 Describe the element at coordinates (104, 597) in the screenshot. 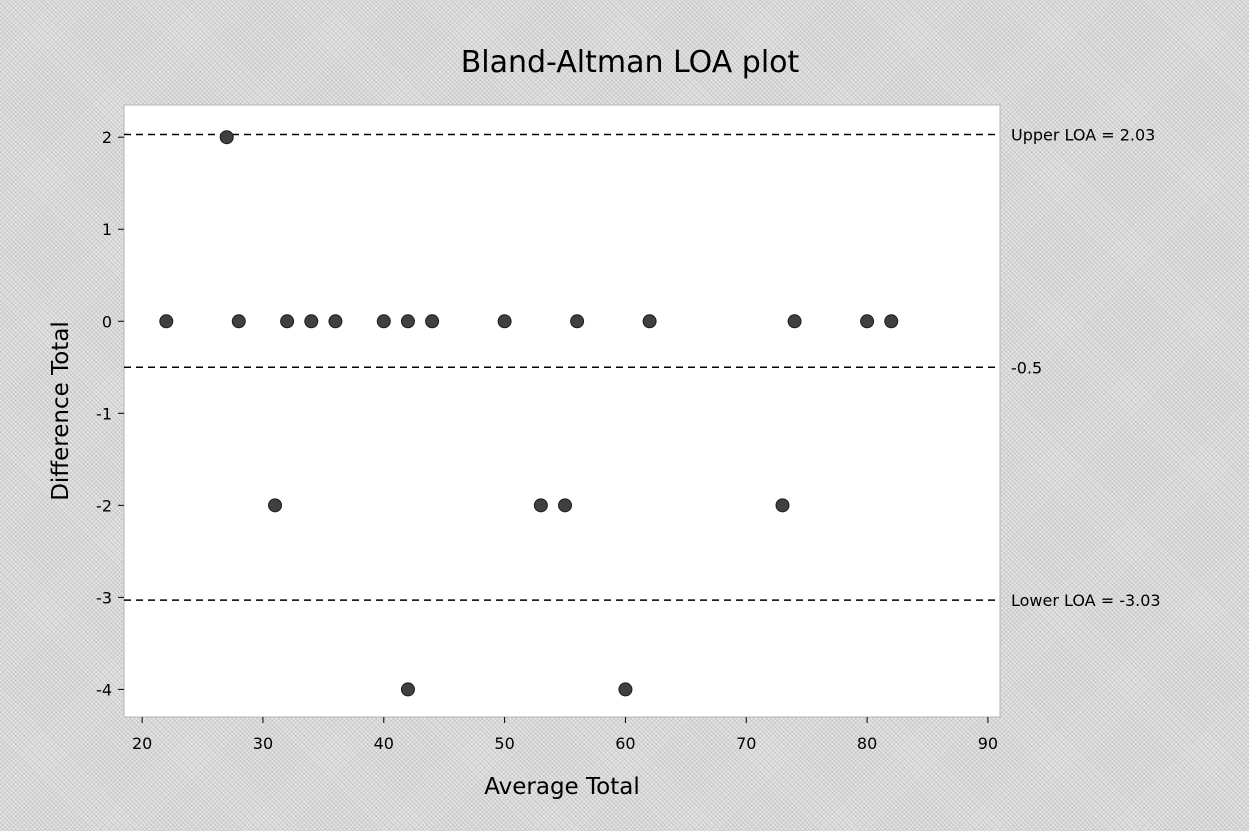

I see `y-tick-label: -3` at that location.